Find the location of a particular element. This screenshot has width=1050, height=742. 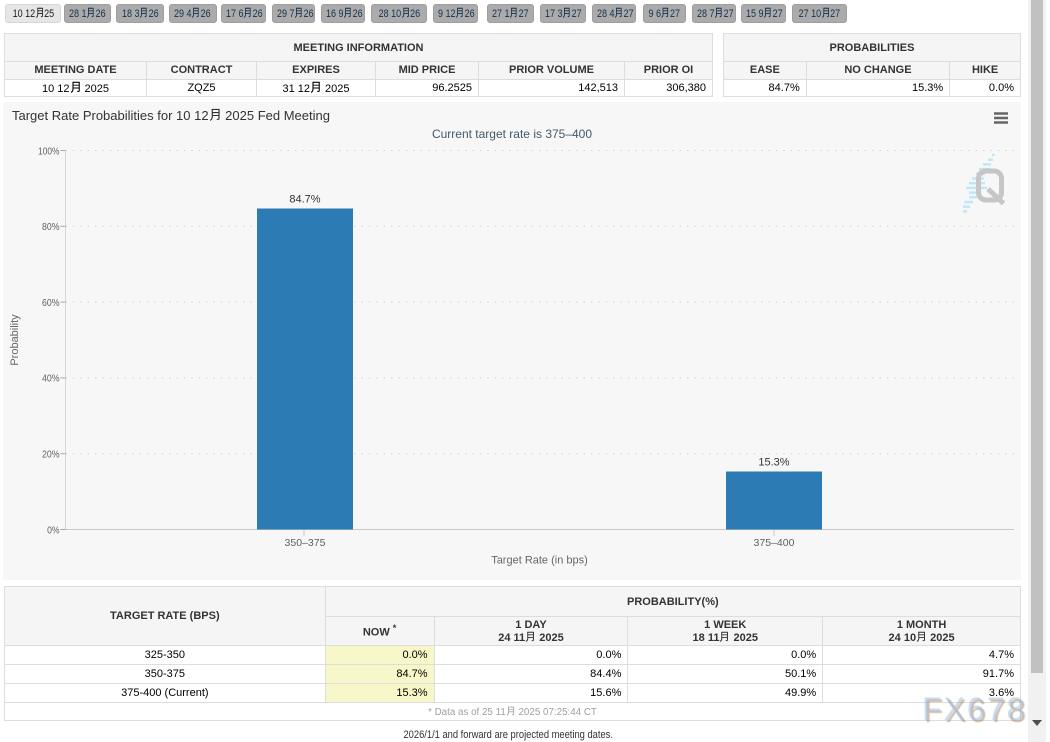

svg-text: 40% is located at coordinates (51, 379).